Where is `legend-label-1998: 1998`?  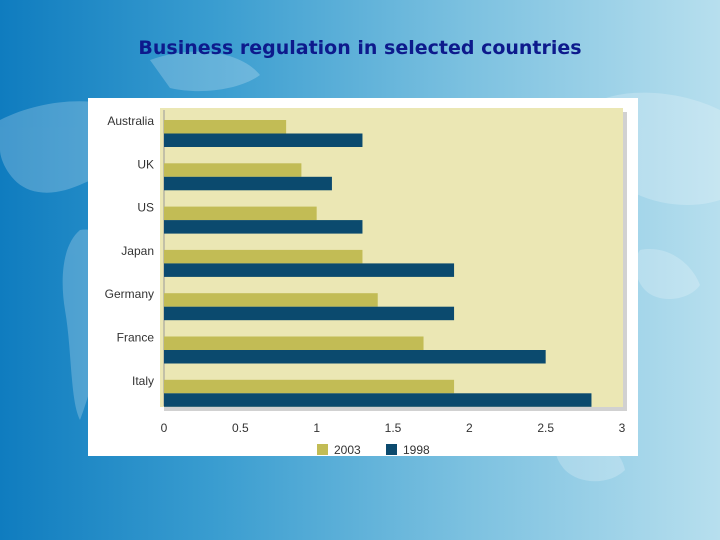 legend-label-1998: 1998 is located at coordinates (416, 449).